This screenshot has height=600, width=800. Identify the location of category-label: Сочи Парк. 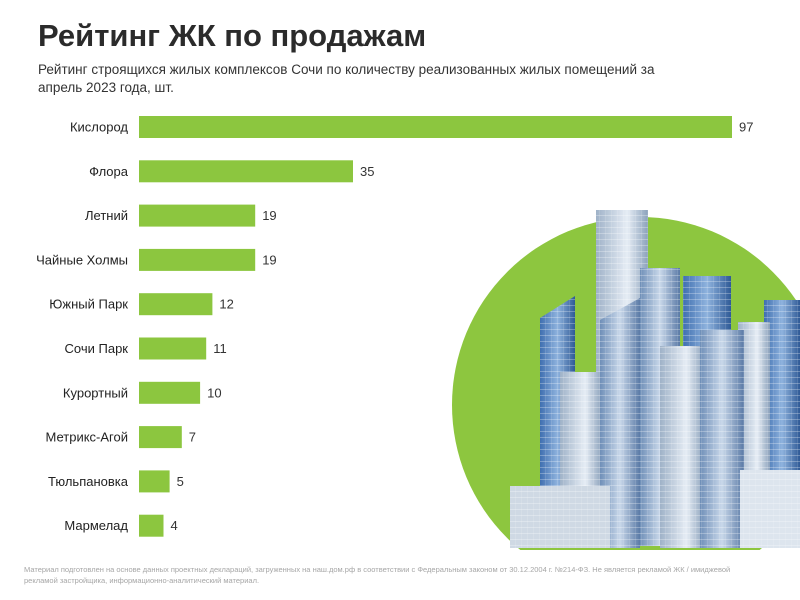
(97, 348).